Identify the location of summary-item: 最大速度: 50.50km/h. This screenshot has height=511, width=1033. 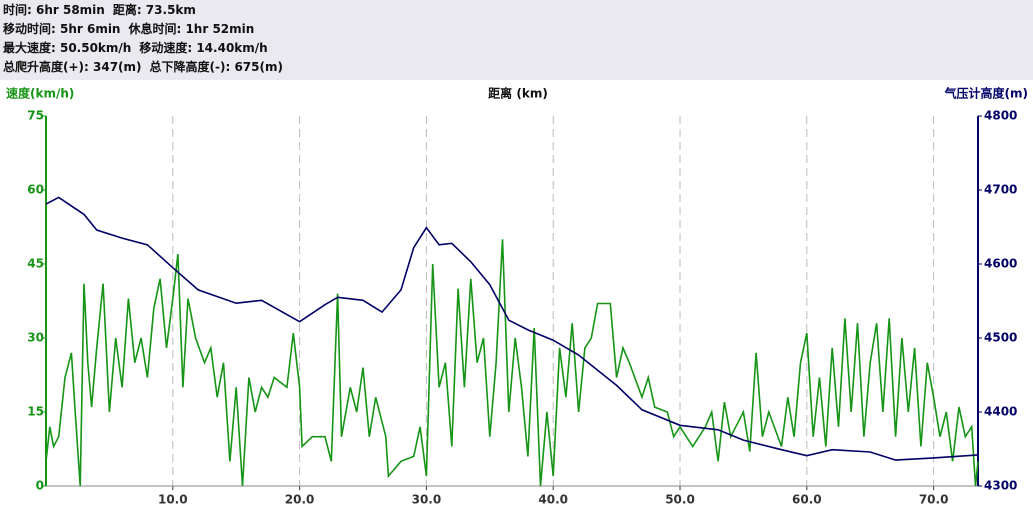
(67, 48).